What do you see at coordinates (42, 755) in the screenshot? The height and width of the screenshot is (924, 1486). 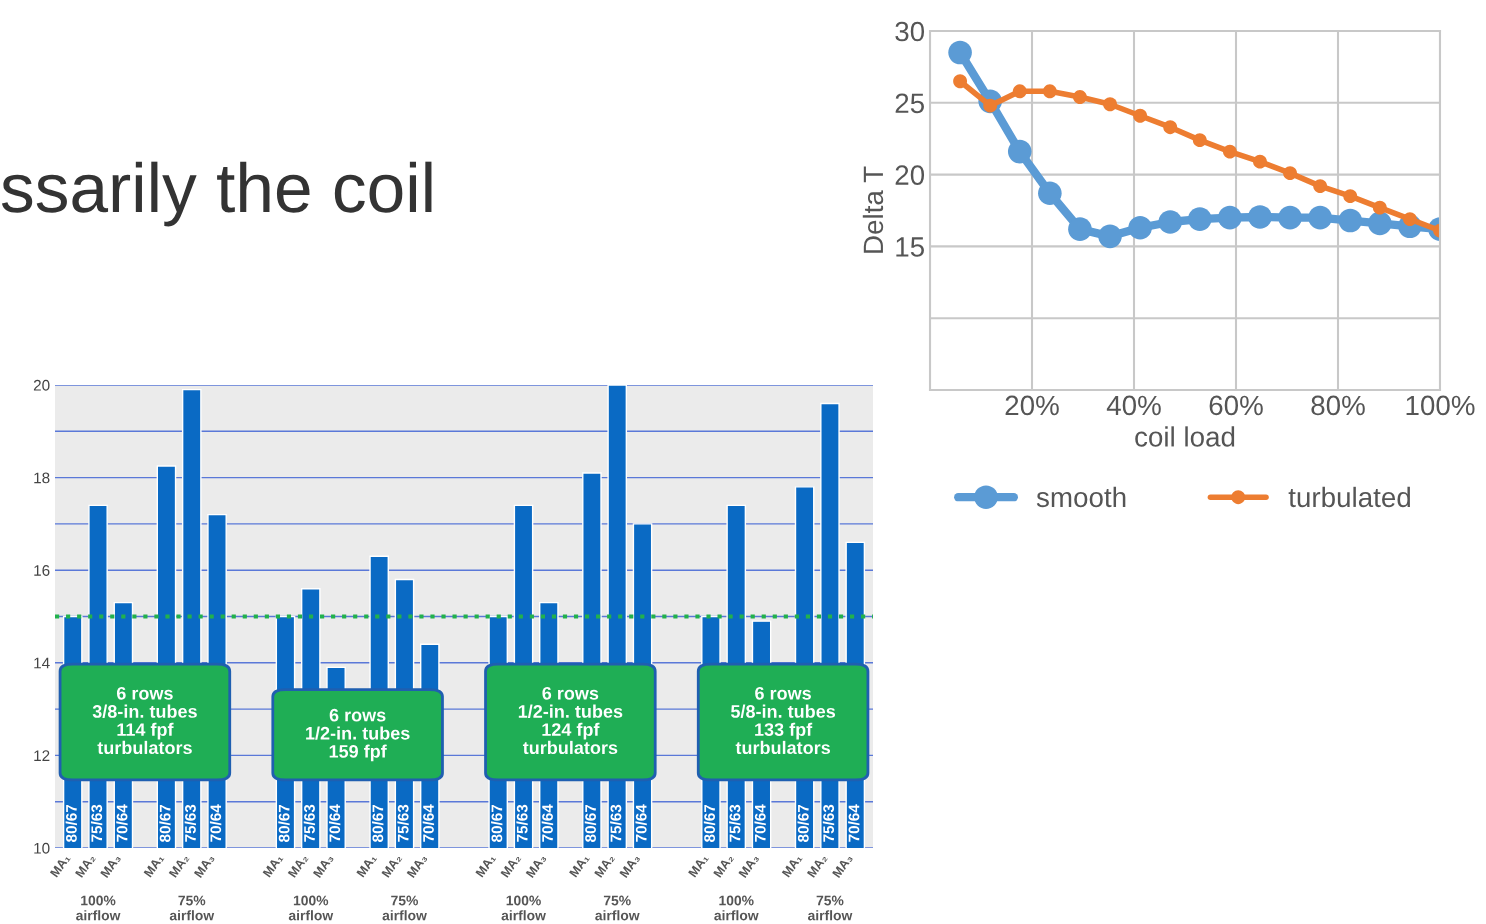 I see `y-tick-label: 12` at bounding box center [42, 755].